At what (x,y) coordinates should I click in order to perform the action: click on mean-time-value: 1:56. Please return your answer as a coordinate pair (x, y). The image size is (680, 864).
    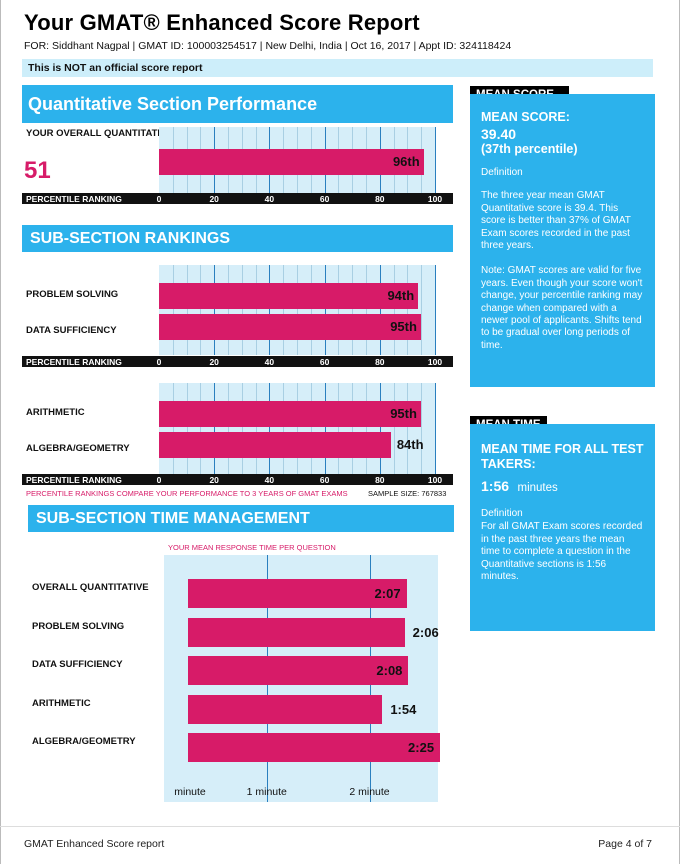
    Looking at the image, I should click on (495, 486).